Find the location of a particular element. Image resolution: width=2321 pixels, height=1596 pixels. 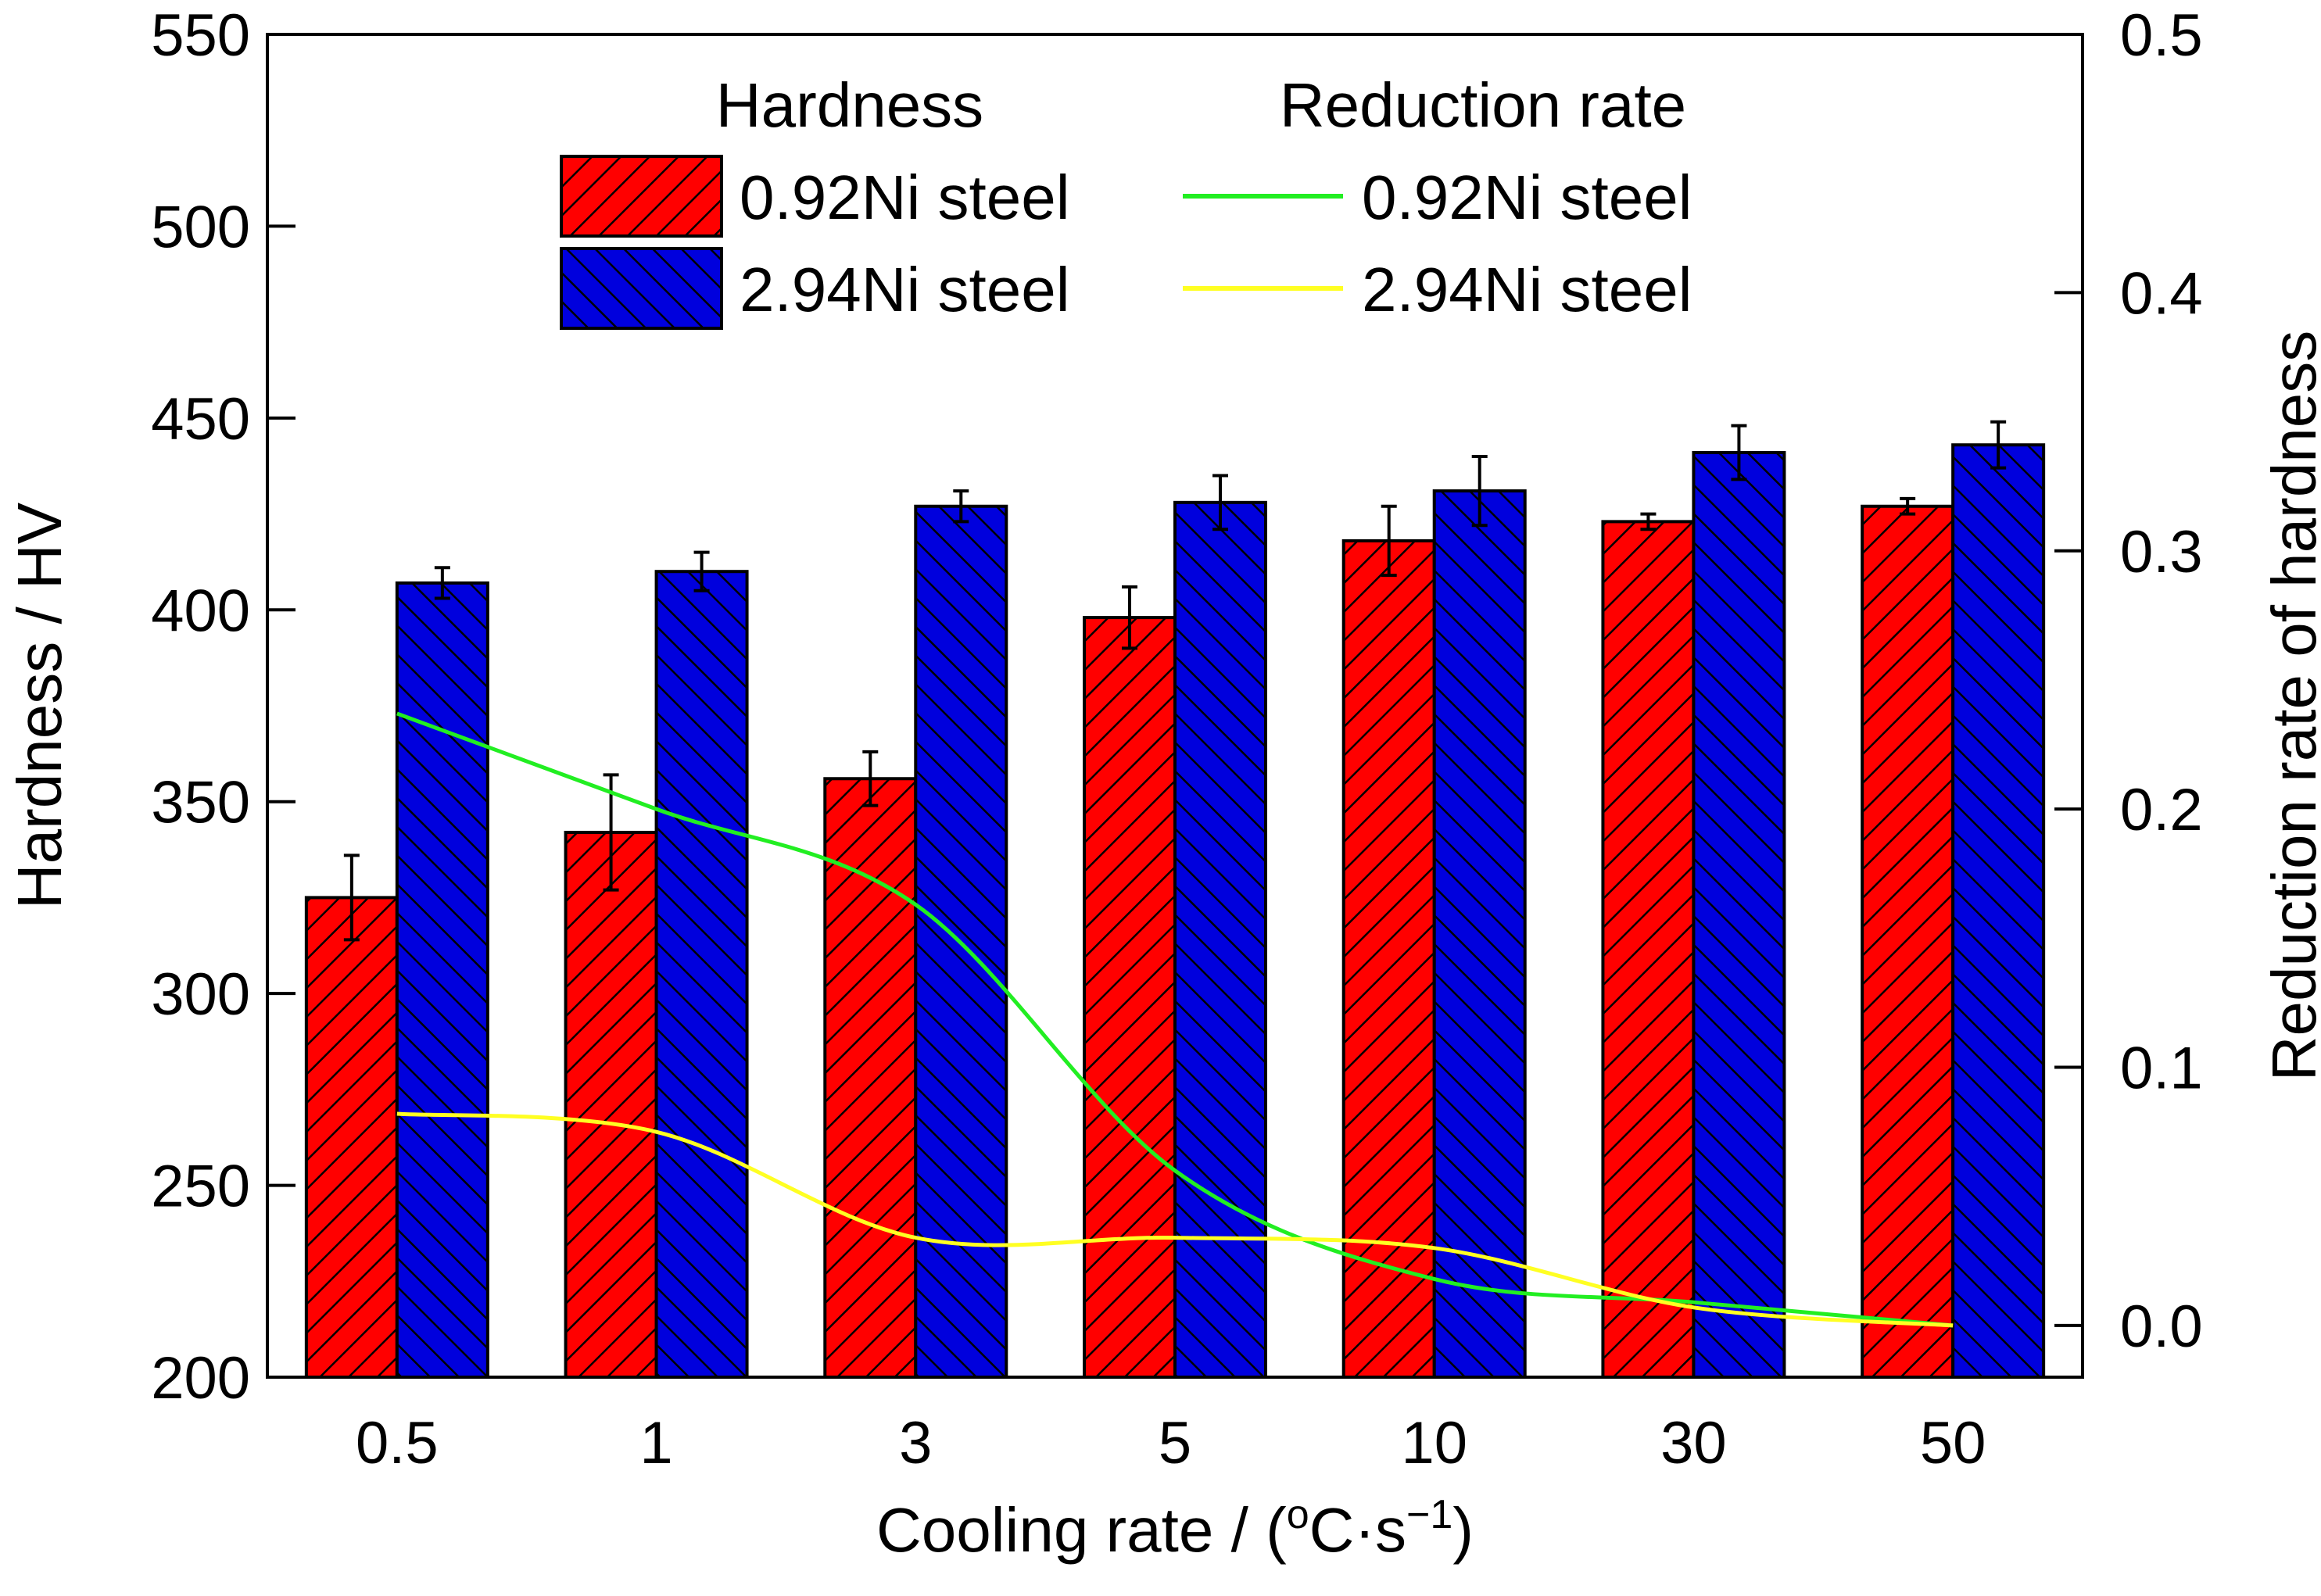

line-series2 is located at coordinates (1175, 1219).